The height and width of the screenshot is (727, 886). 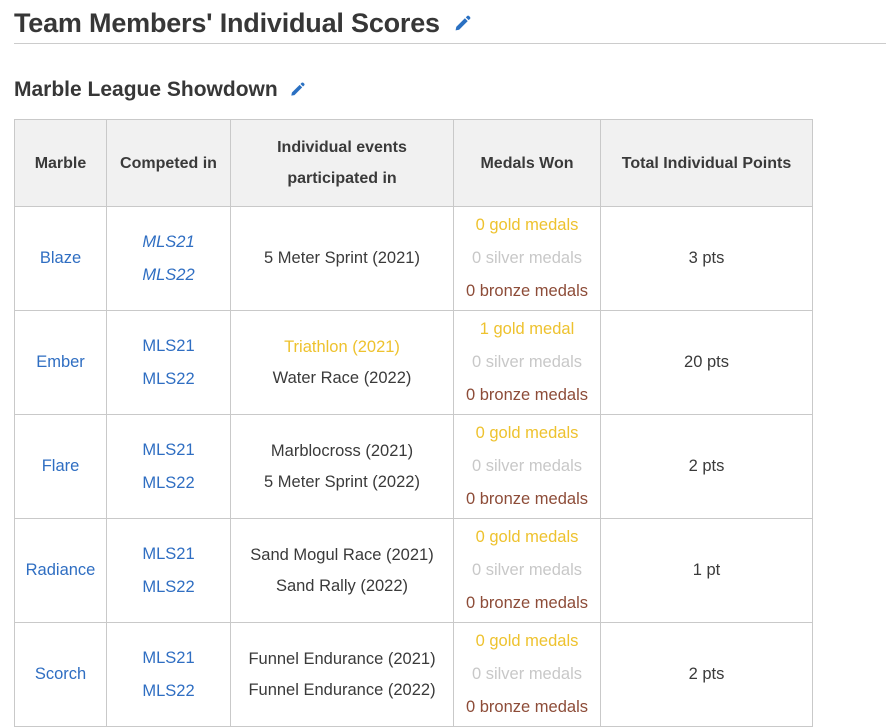 I want to click on points-cell: 3 pts, so click(x=706, y=258).